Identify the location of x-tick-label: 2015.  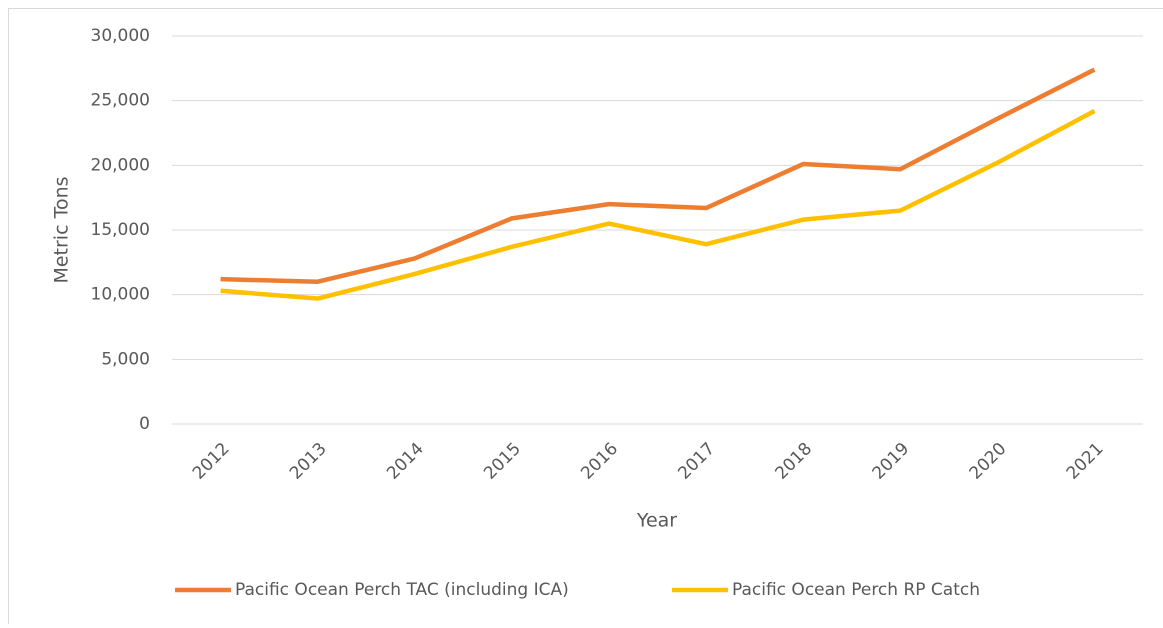
(502, 461).